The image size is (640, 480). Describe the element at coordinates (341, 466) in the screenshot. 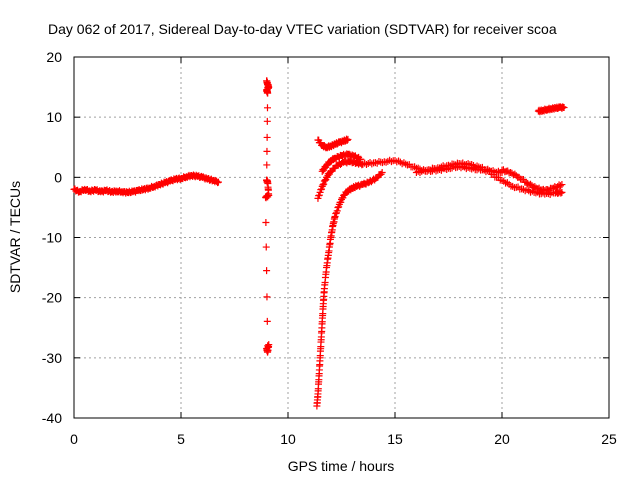

I see `x-axis-label: GPS time / hours` at that location.